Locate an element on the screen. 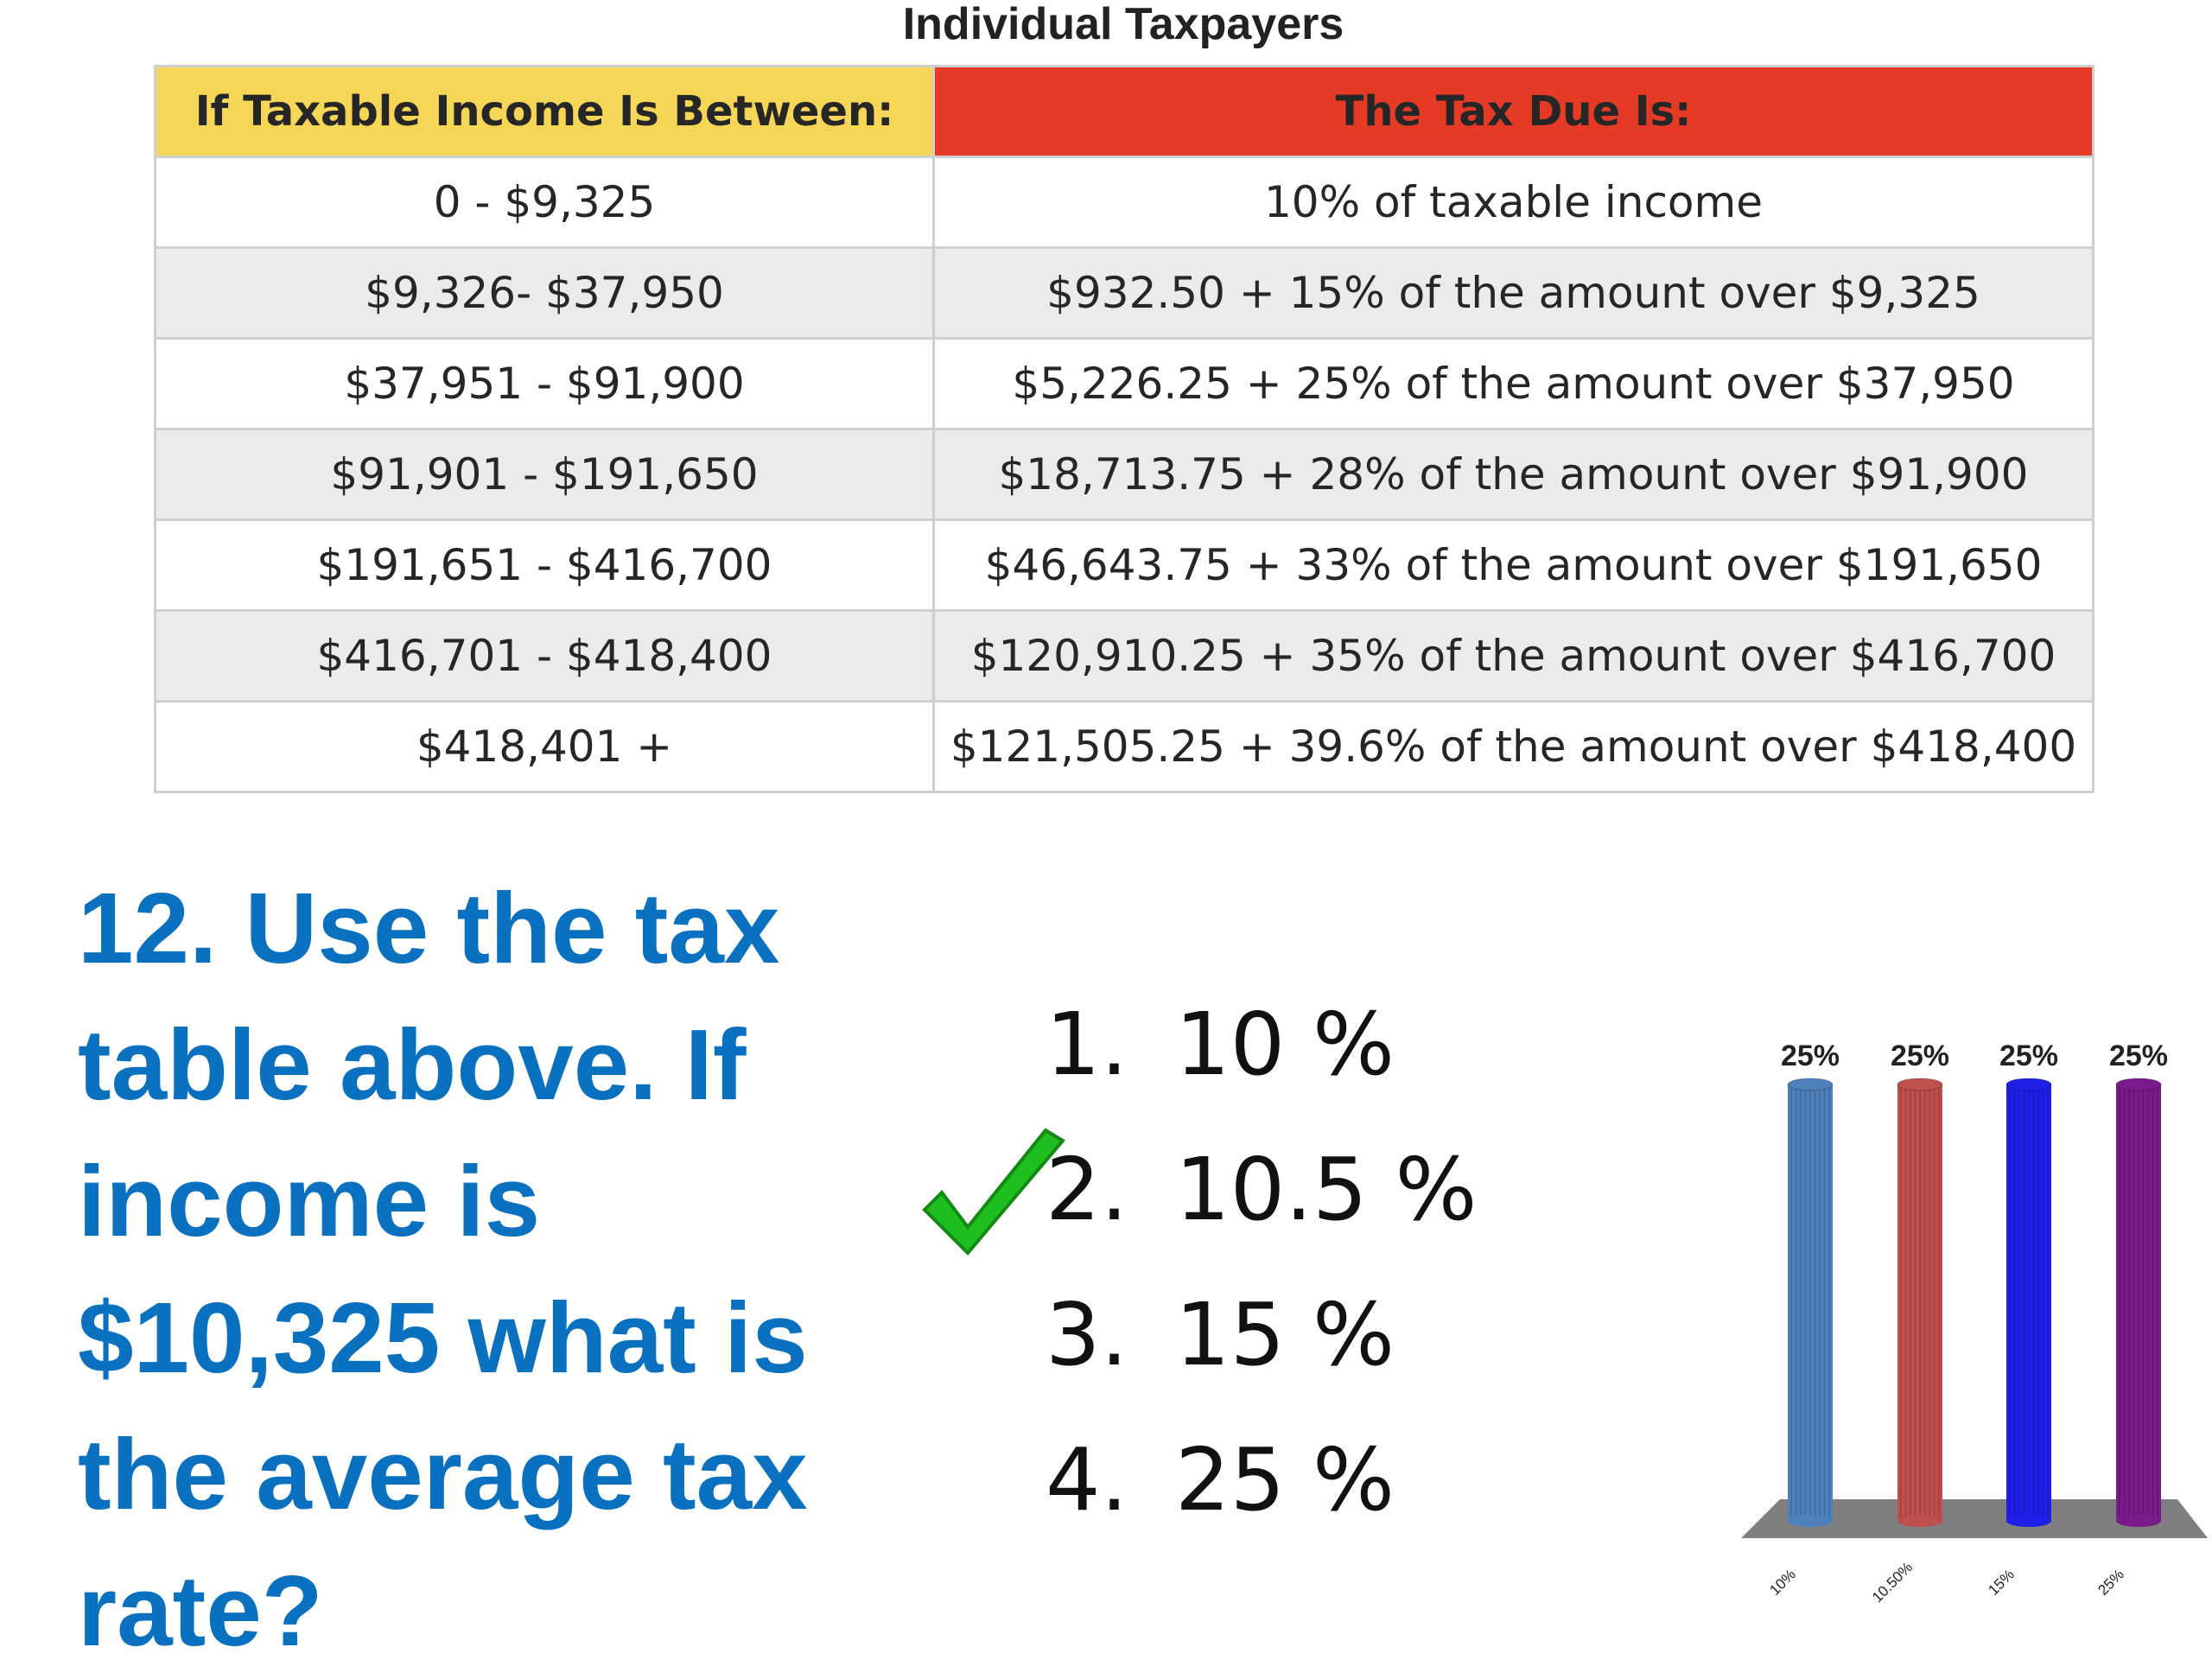 Image resolution: width=2212 pixels, height=1679 pixels. answer-option-3: 3. 15 % is located at coordinates (1261, 1335).